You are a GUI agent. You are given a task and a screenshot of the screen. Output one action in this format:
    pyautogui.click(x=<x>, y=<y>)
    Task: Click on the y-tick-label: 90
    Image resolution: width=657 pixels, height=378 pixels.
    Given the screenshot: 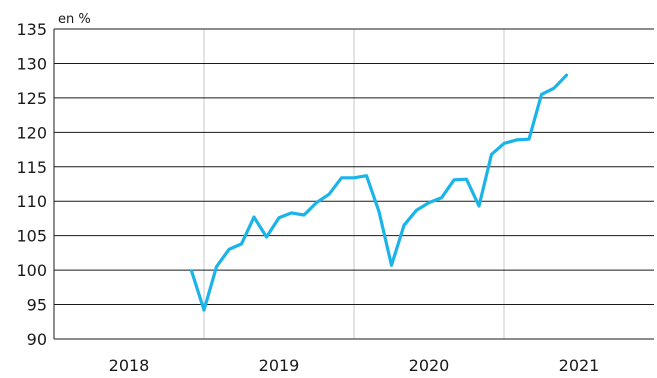 What is the action you would take?
    pyautogui.click(x=37, y=339)
    